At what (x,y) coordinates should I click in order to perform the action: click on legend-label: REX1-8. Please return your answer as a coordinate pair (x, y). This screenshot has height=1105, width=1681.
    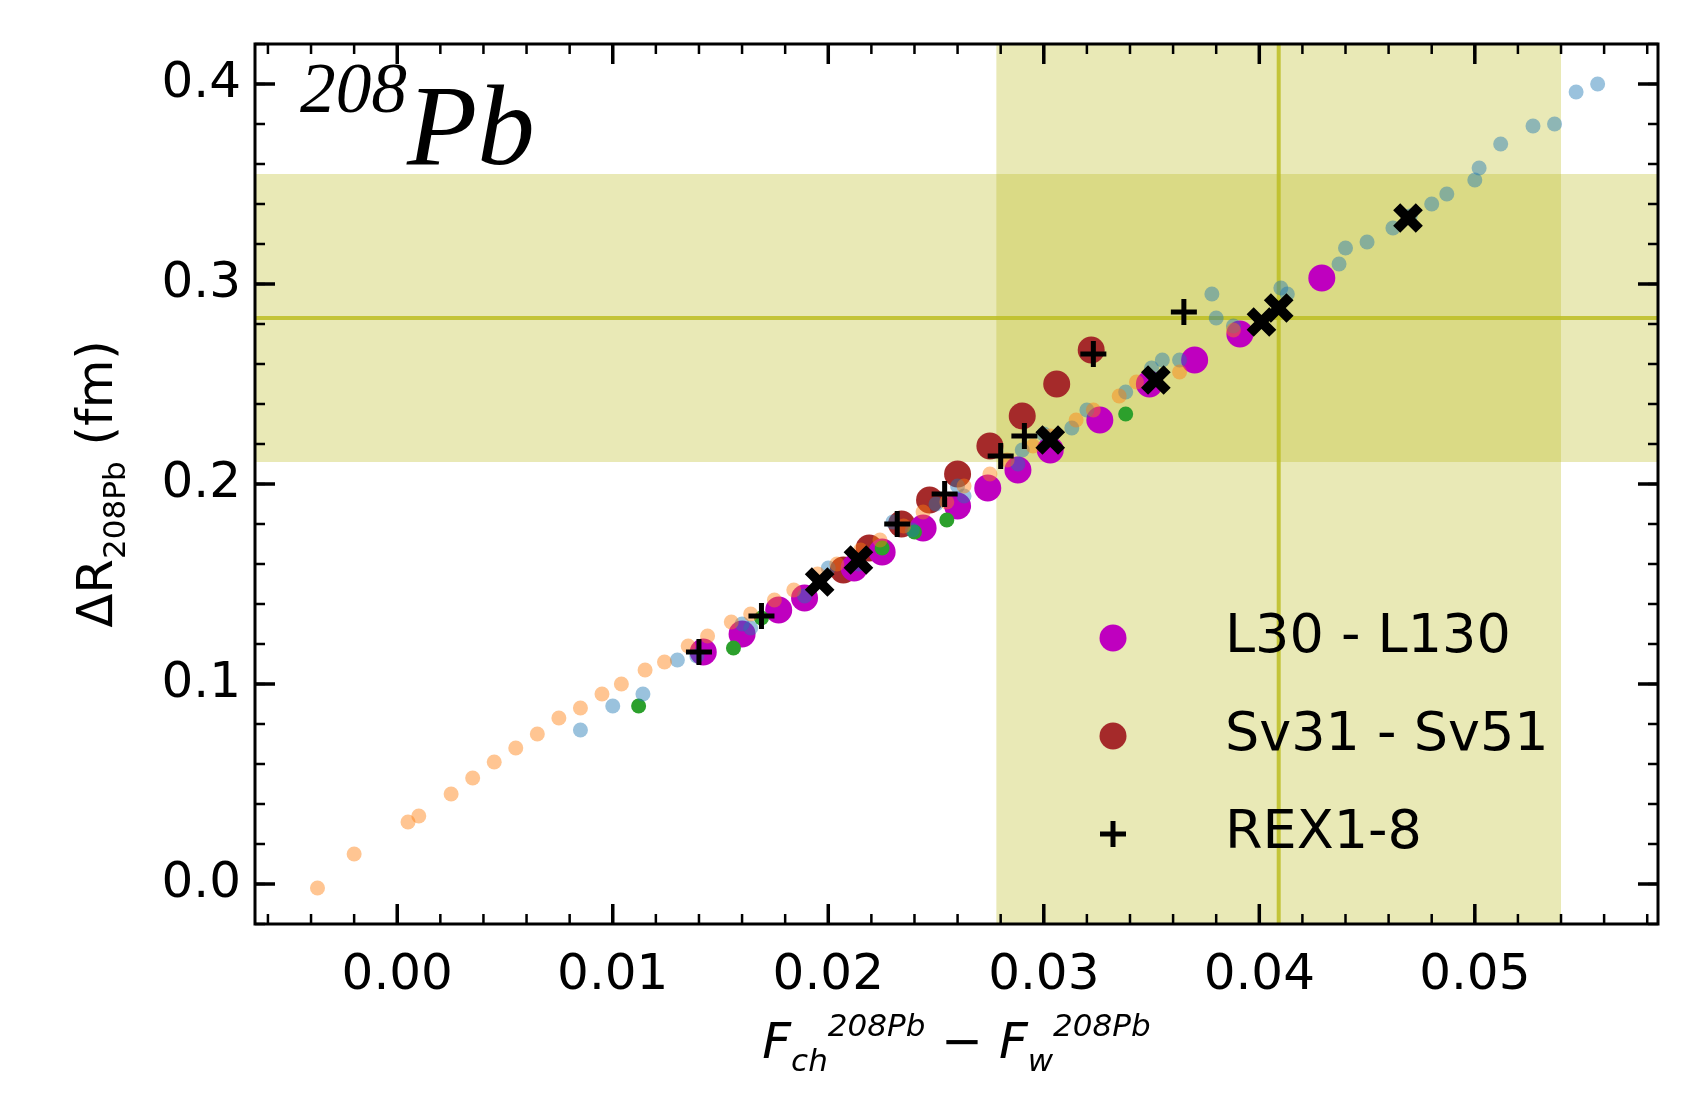
    Looking at the image, I should click on (1323, 830).